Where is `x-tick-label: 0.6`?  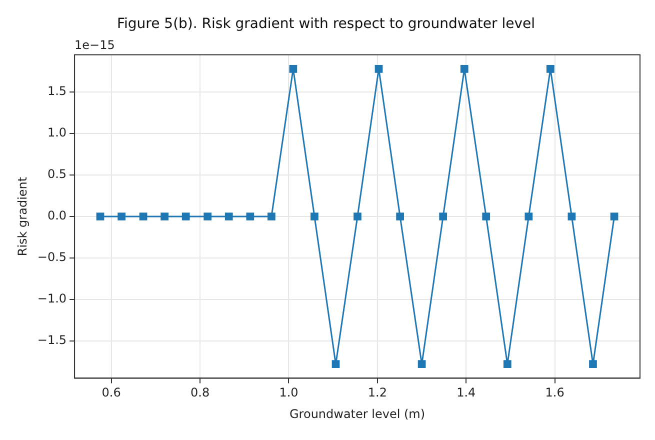
x-tick-label: 0.6 is located at coordinates (111, 393).